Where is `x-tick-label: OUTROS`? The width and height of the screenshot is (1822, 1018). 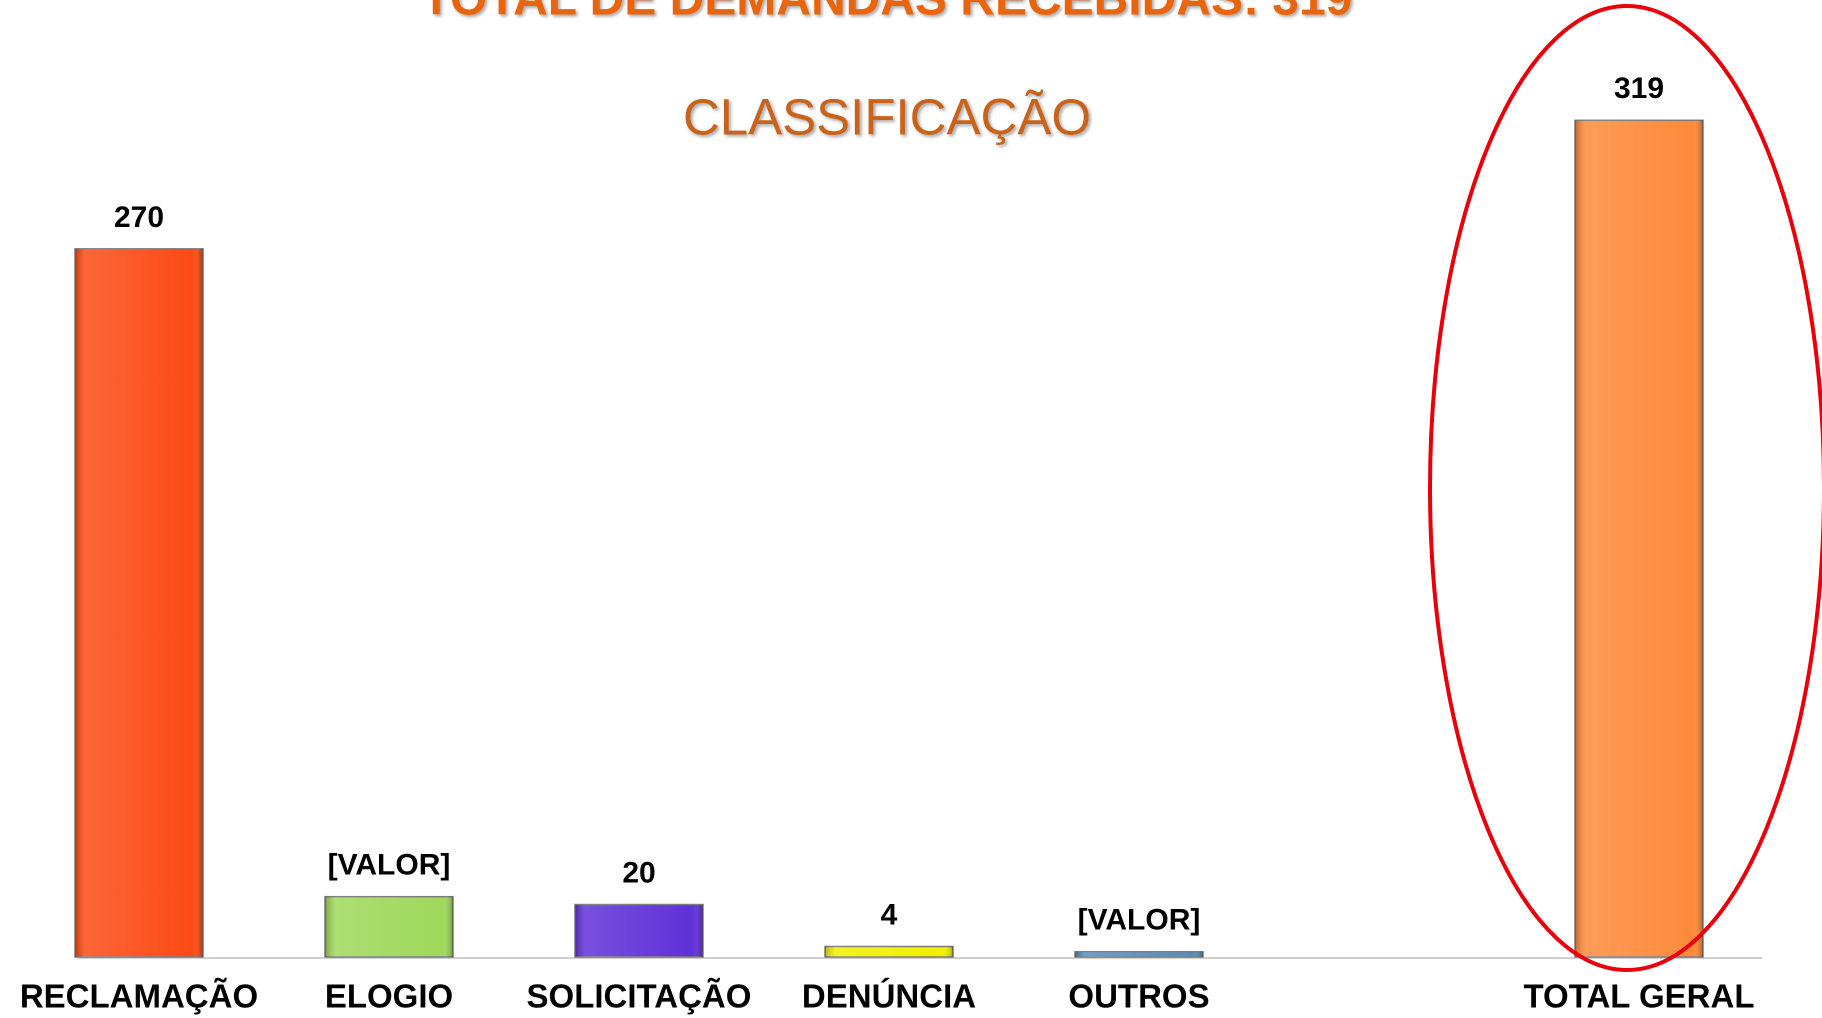 x-tick-label: OUTROS is located at coordinates (1138, 996).